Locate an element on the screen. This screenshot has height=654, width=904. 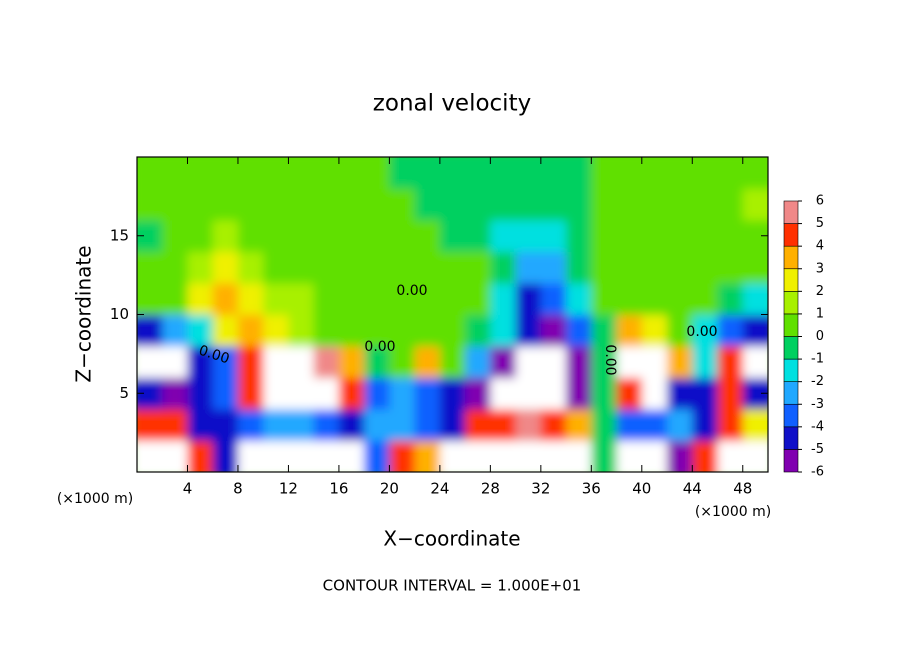
y-axis-title: Z−coordinate is located at coordinates (84, 313).